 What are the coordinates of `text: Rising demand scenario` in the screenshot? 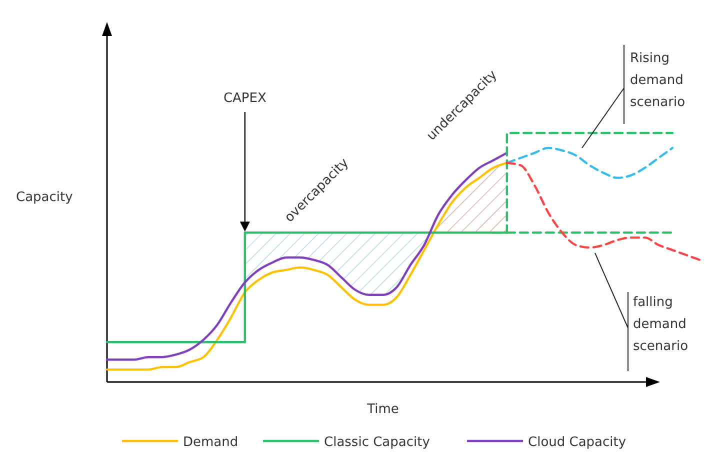 It's located at (658, 80).